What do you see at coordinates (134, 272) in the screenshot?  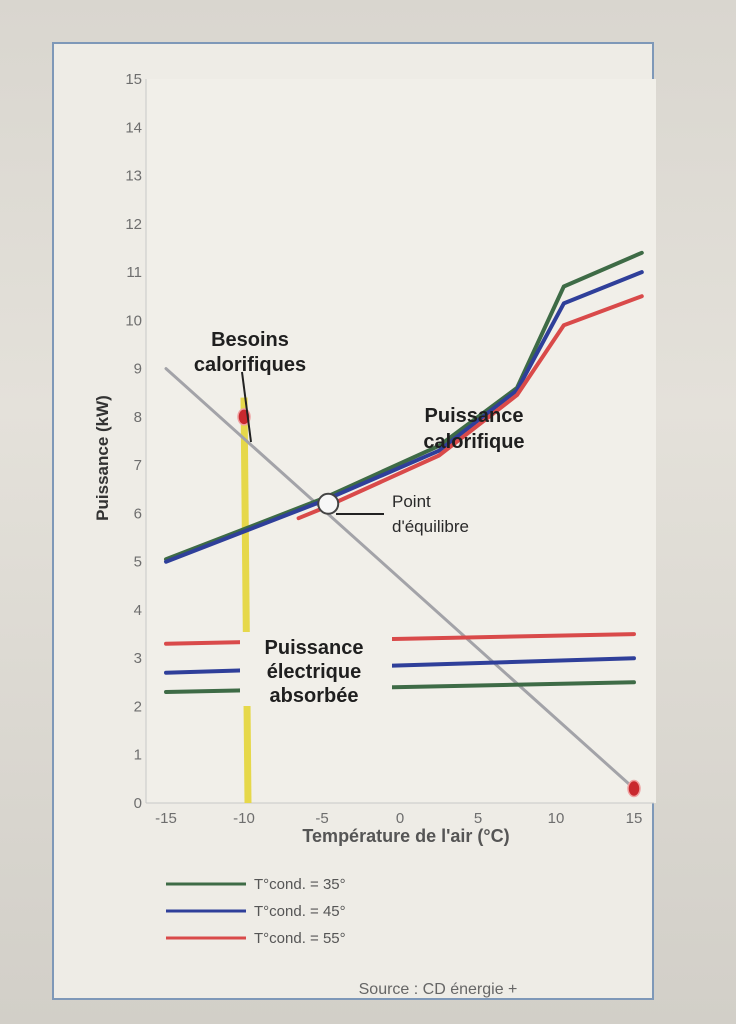 I see `y-tick-label-11: 11` at bounding box center [134, 272].